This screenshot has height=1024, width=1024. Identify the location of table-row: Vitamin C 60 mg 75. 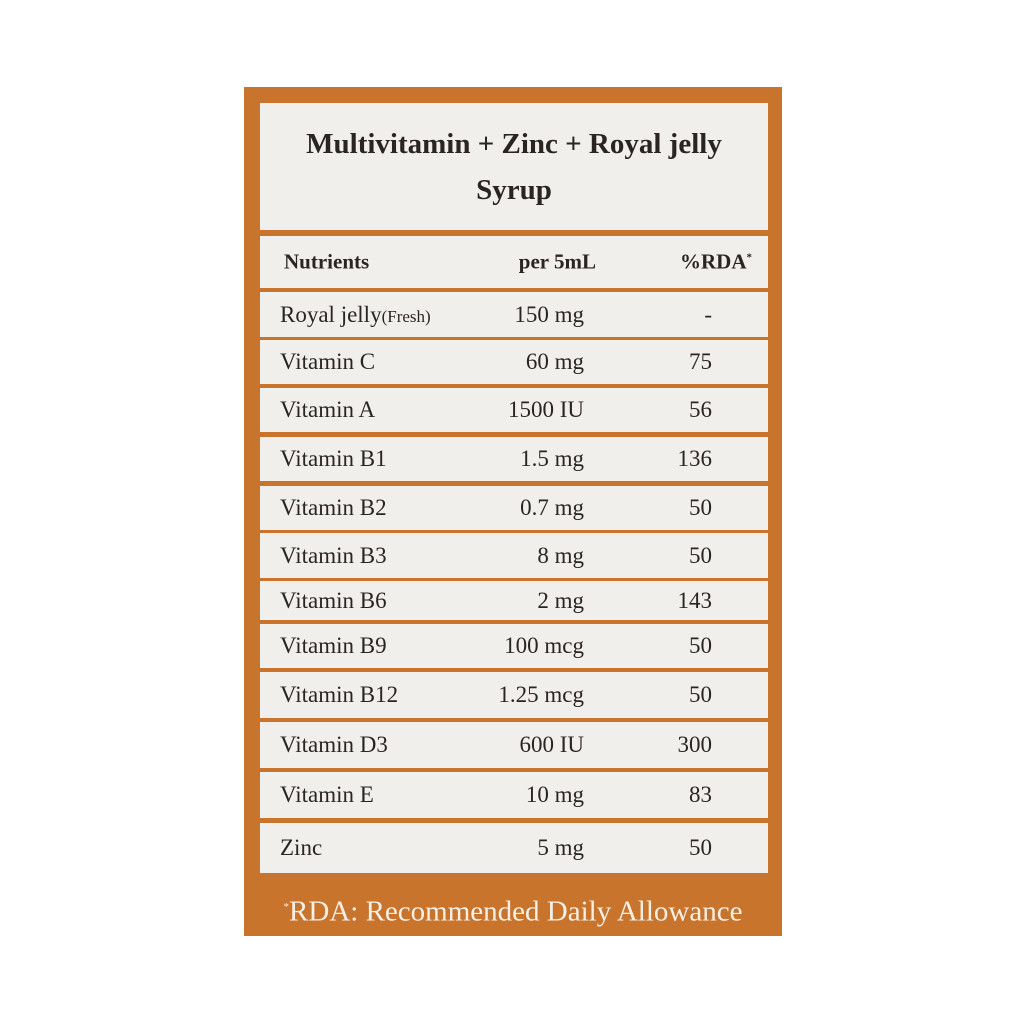
(514, 362).